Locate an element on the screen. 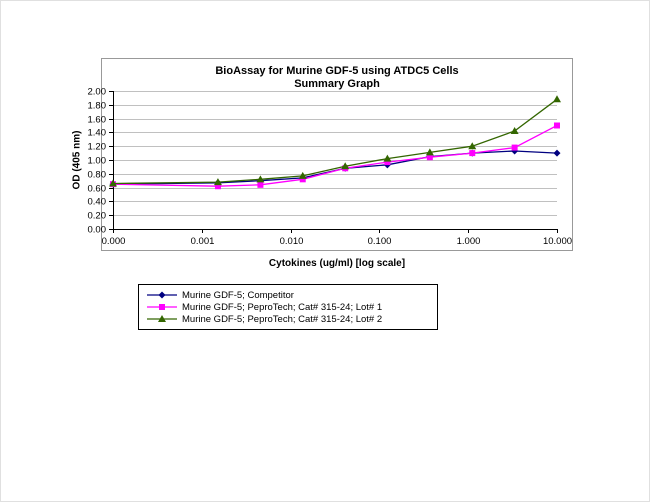 This screenshot has height=502, width=650. x-tick-label: 0.010 is located at coordinates (292, 241).